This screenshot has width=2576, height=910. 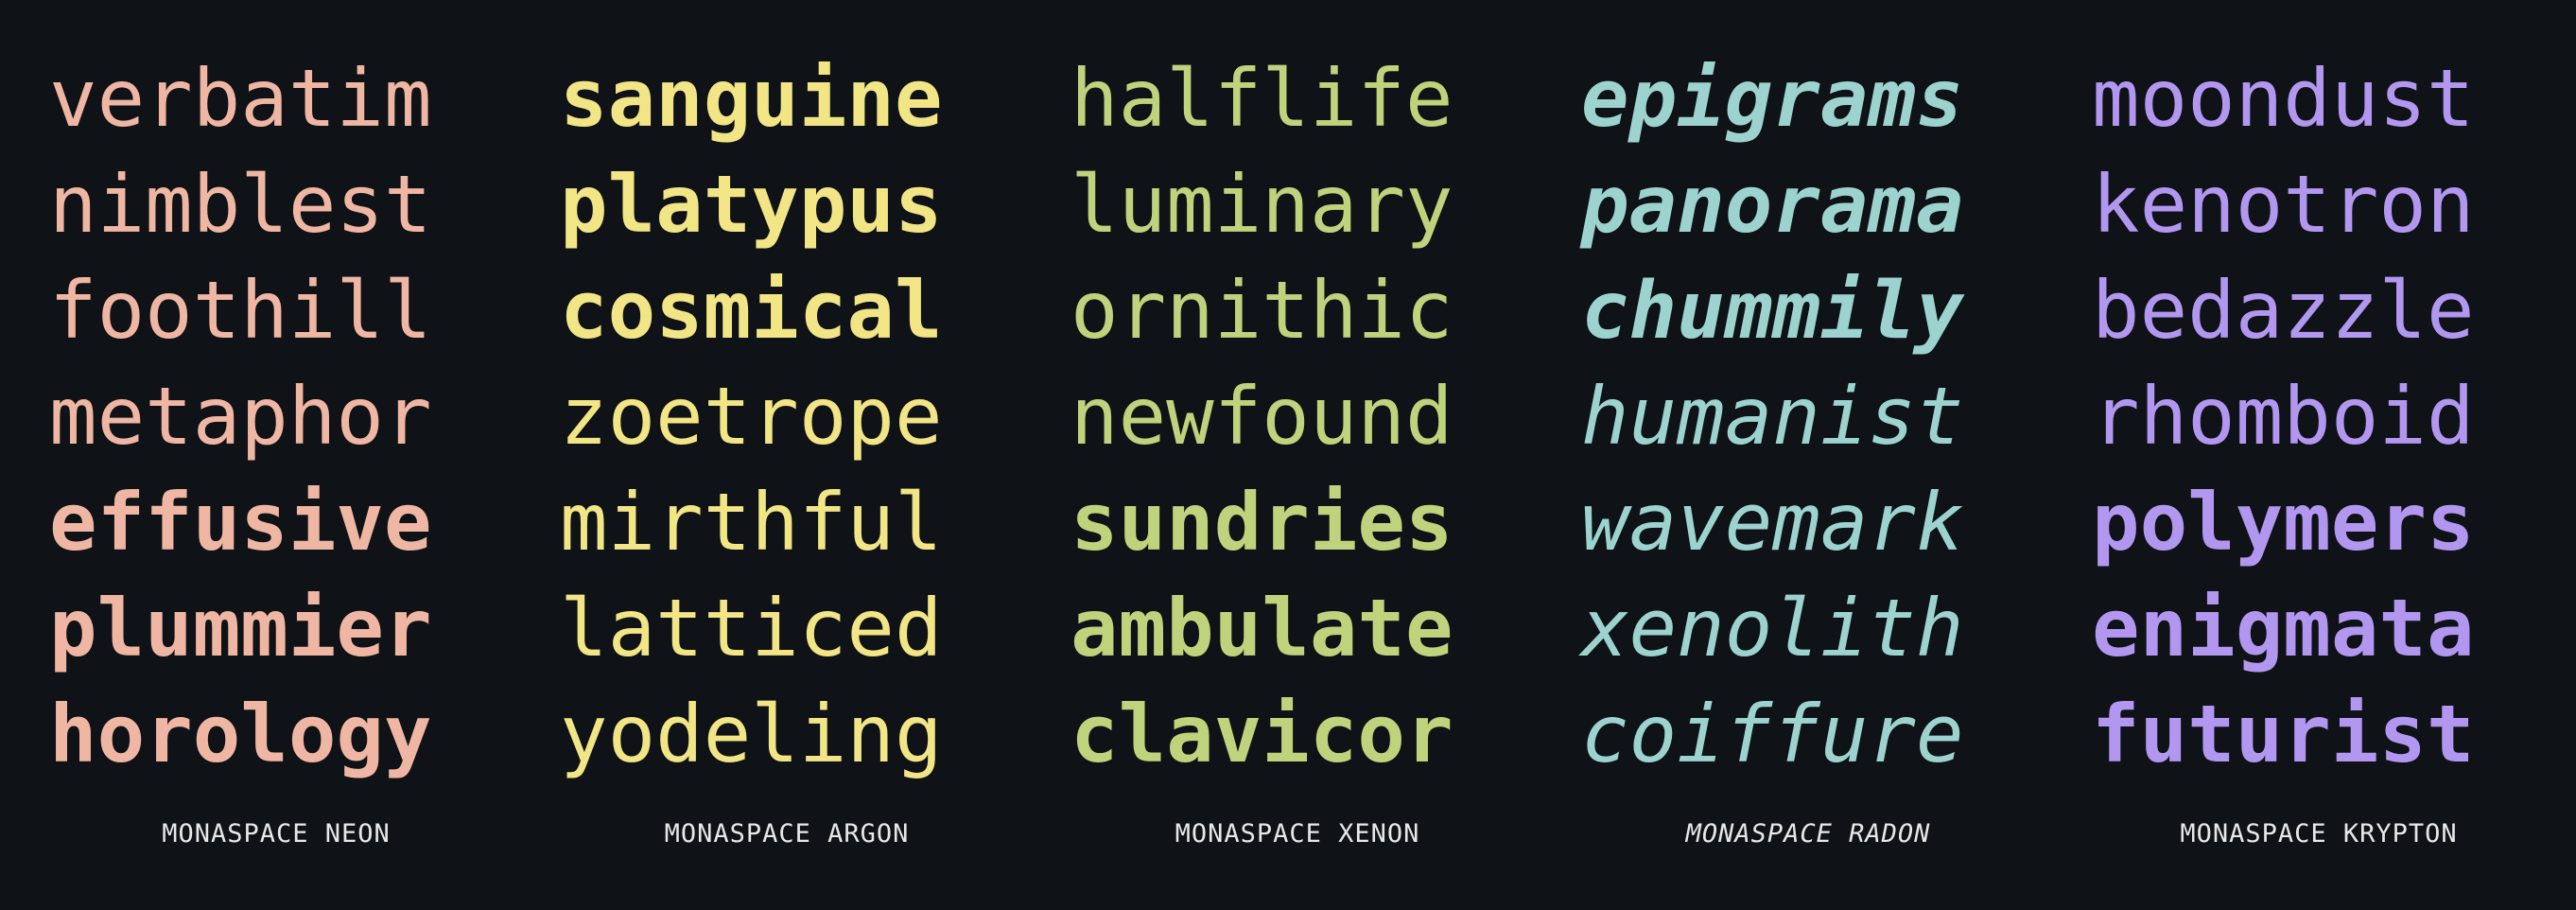 What do you see at coordinates (1808, 834) in the screenshot?
I see `font-label-radon: MONASPACE RADON` at bounding box center [1808, 834].